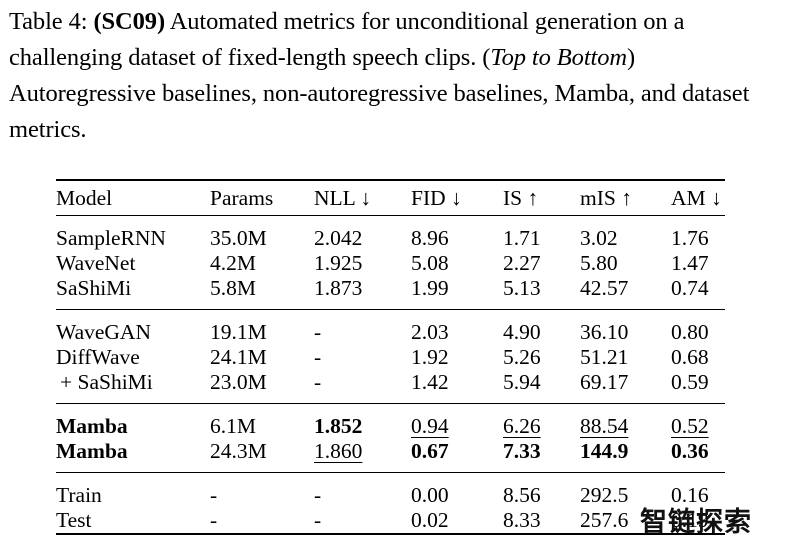  I want to click on table-cell: 0.02, so click(457, 521).